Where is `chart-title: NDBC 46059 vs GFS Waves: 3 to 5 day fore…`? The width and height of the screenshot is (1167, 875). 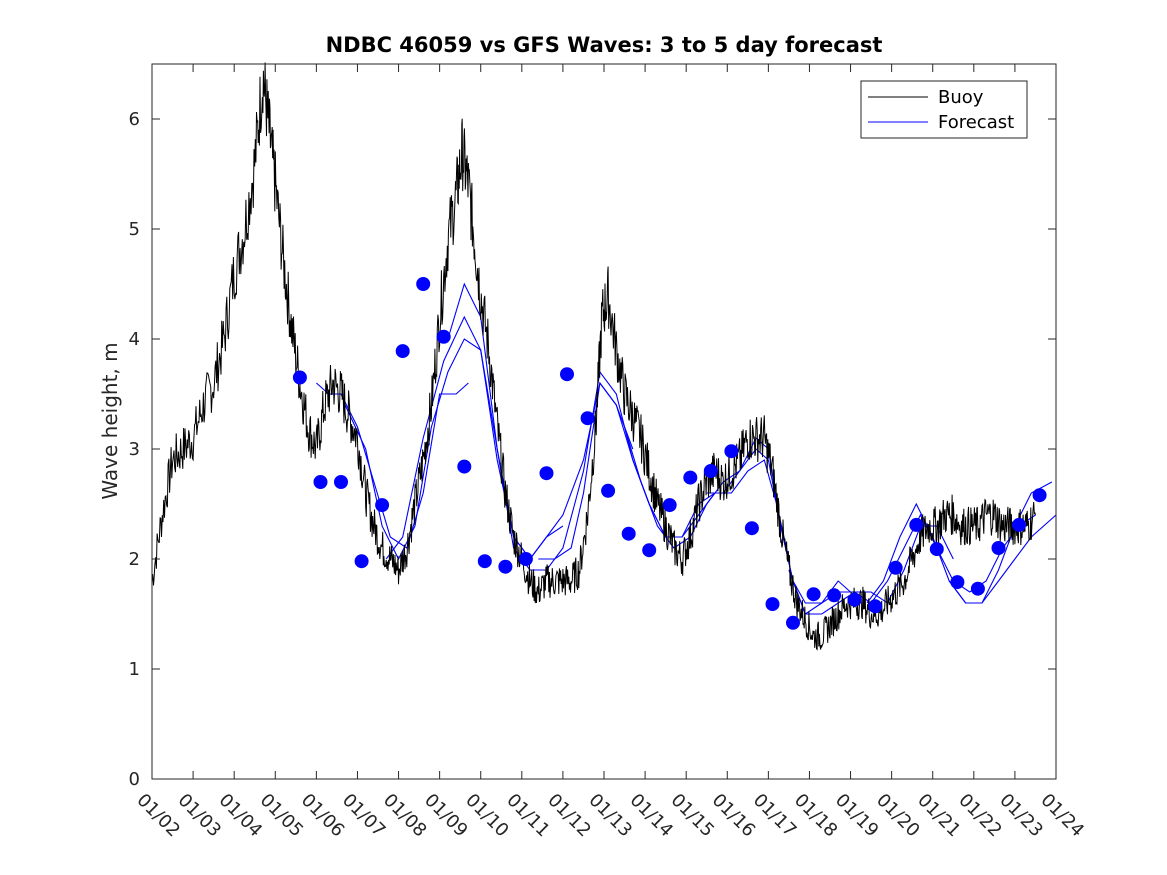
chart-title: NDBC 46059 vs GFS Waves: 3 to 5 day fore… is located at coordinates (604, 45).